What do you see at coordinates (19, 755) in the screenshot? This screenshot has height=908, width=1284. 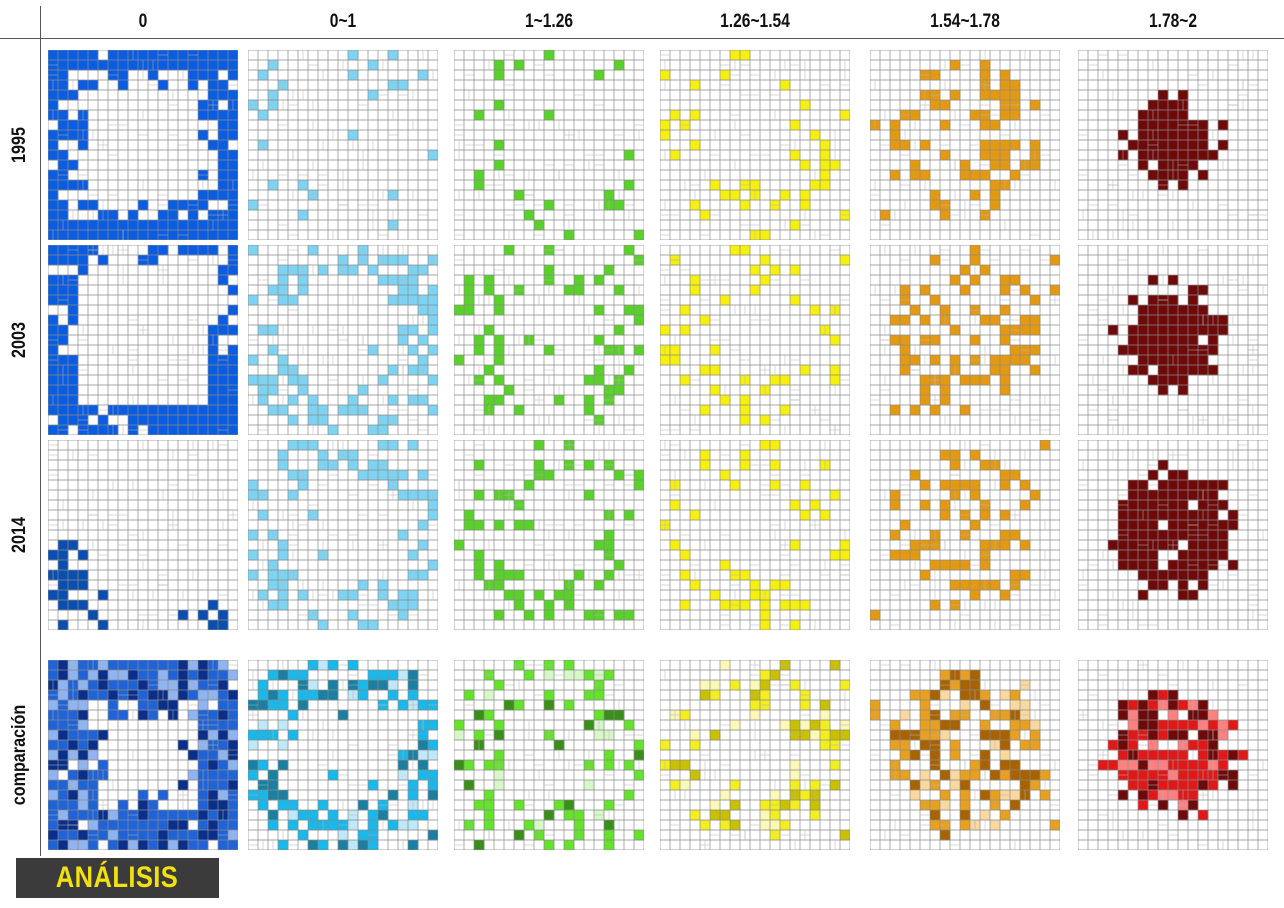 I see `row-label-text: comparación` at bounding box center [19, 755].